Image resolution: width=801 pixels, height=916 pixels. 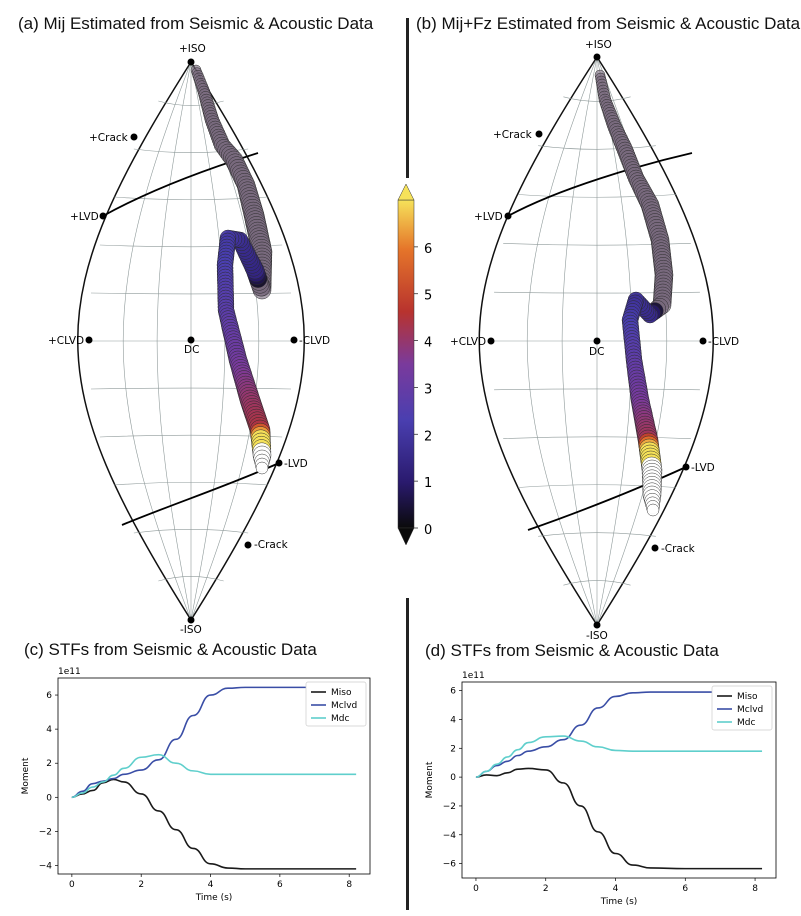 What do you see at coordinates (406, 192) in the screenshot?
I see `colorbar-extend-top` at bounding box center [406, 192].